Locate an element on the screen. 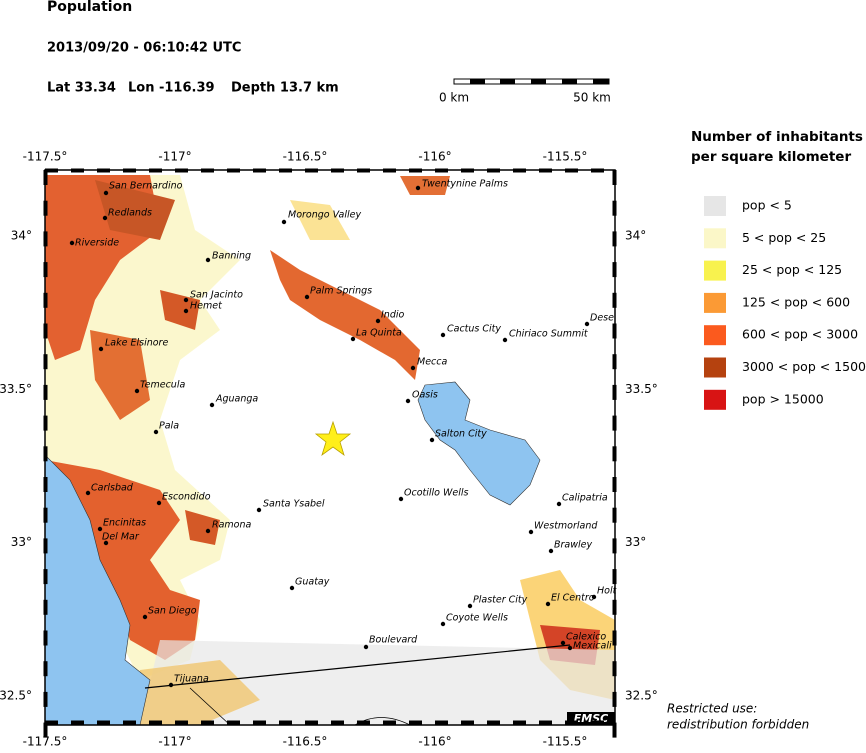 This screenshot has width=866, height=753. city-label: Morongo Valley is located at coordinates (324, 215).